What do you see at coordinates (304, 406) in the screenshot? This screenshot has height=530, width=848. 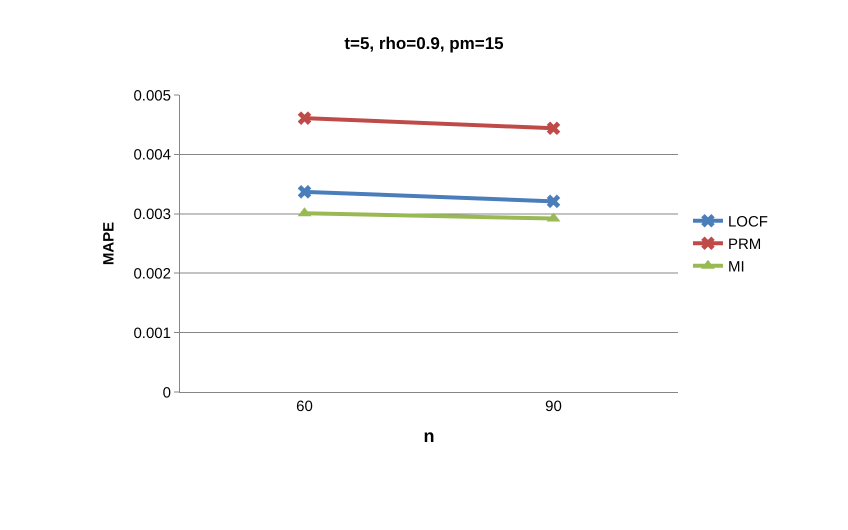 I see `x-tick-label: 60` at bounding box center [304, 406].